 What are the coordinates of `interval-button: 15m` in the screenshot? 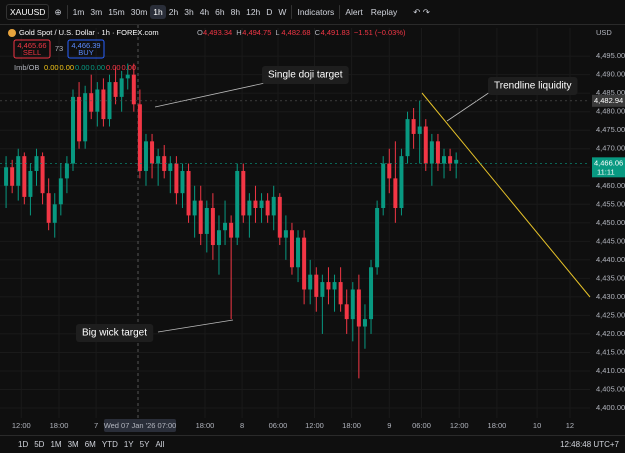 It's located at (116, 12).